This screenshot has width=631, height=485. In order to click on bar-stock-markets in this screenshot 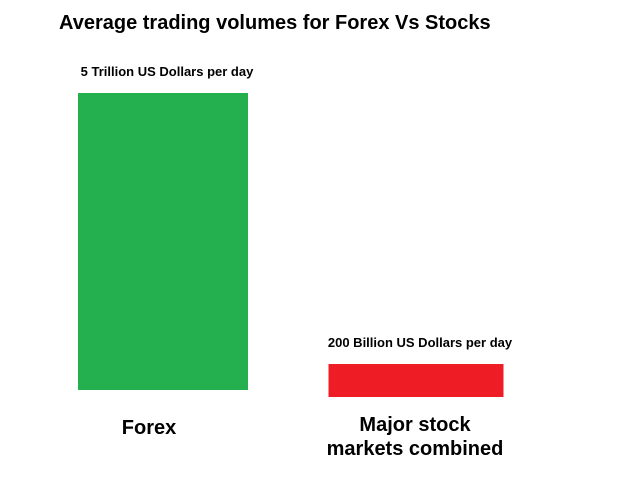, I will do `click(416, 380)`.